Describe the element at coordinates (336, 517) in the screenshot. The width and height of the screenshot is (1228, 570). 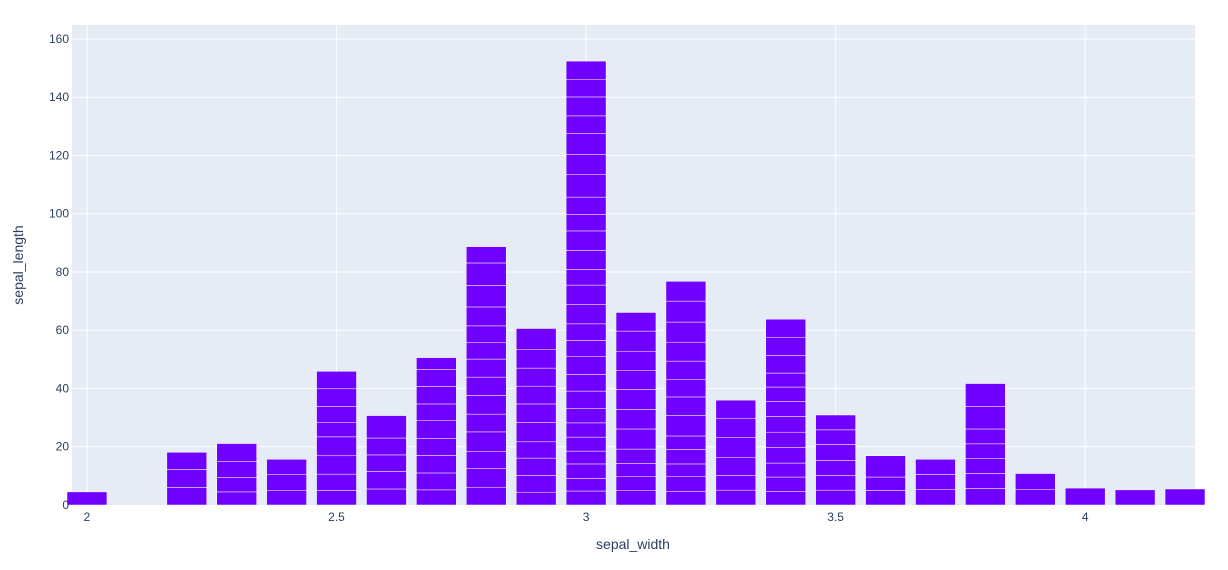
I see `x-tick-label: 2.5` at that location.